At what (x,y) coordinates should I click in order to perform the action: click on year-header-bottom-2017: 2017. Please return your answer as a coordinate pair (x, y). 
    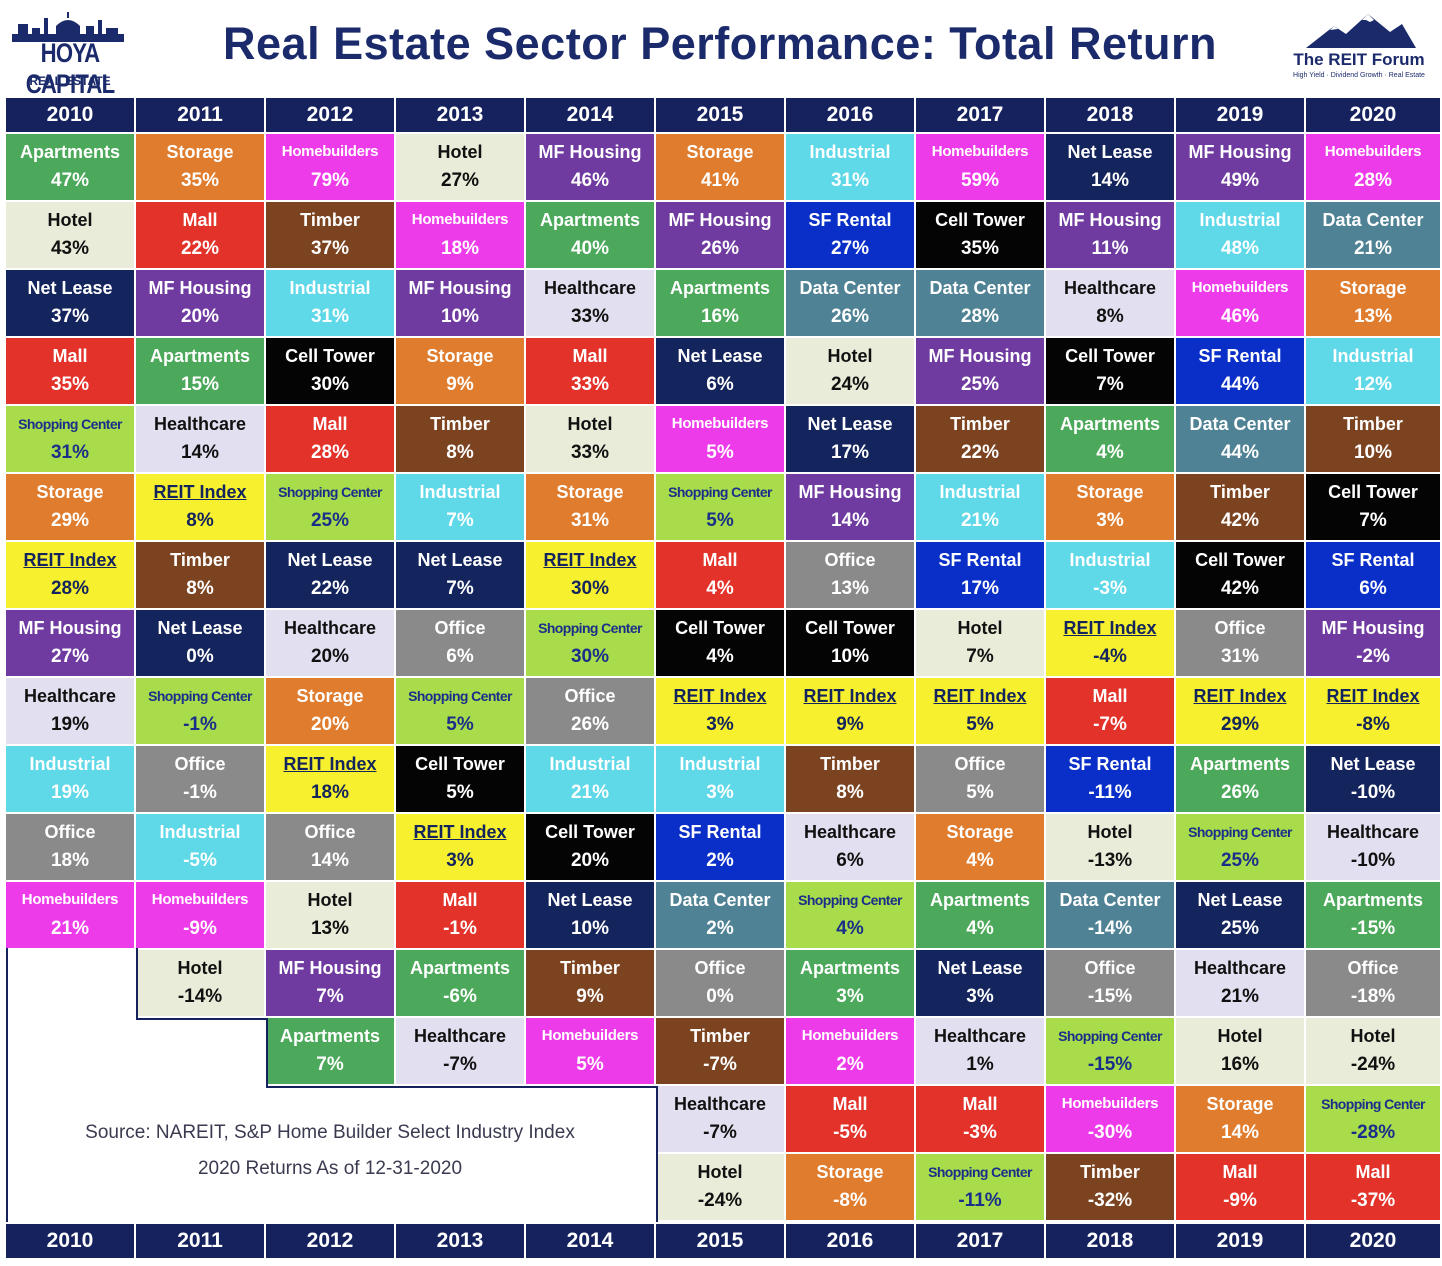
    Looking at the image, I should click on (981, 1241).